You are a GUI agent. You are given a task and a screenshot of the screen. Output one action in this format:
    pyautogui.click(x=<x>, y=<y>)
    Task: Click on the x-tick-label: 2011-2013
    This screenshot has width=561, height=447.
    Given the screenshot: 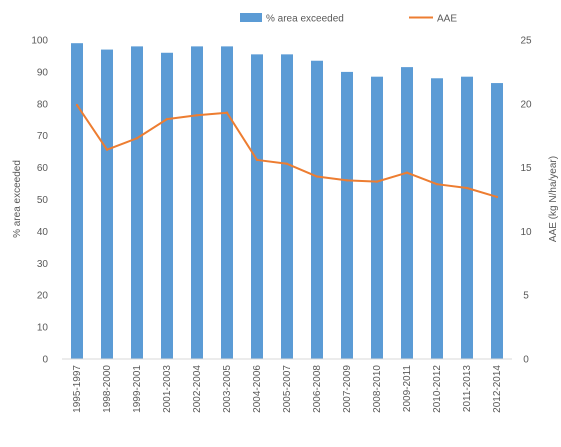 What is the action you would take?
    pyautogui.click(x=467, y=389)
    